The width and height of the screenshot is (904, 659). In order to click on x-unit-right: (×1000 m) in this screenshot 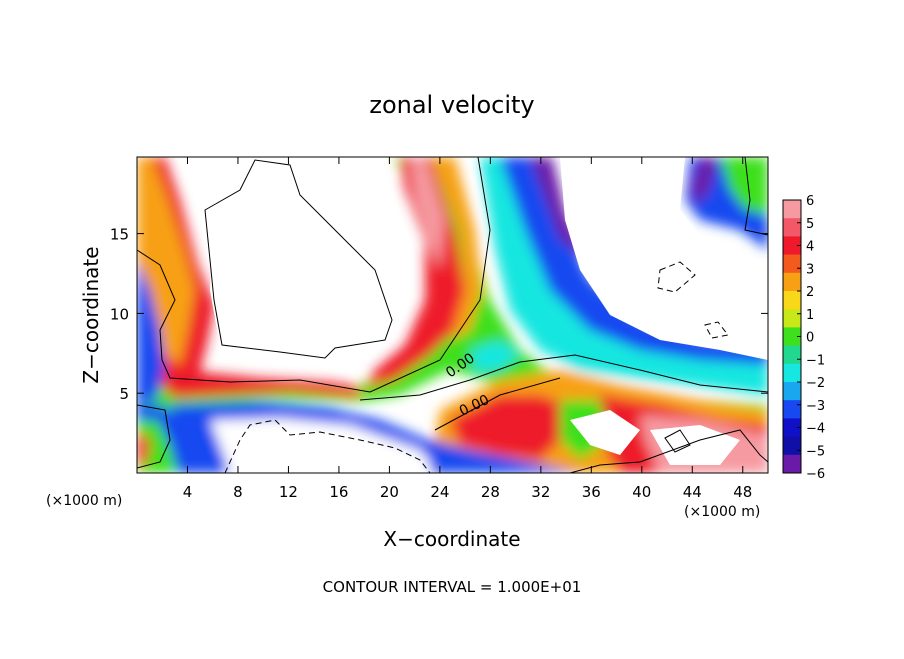, I will do `click(722, 512)`.